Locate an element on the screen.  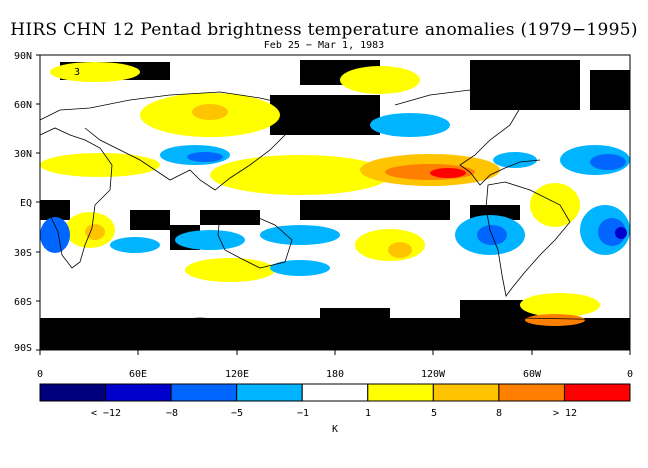
north-america-coast is located at coordinates (467, 137).